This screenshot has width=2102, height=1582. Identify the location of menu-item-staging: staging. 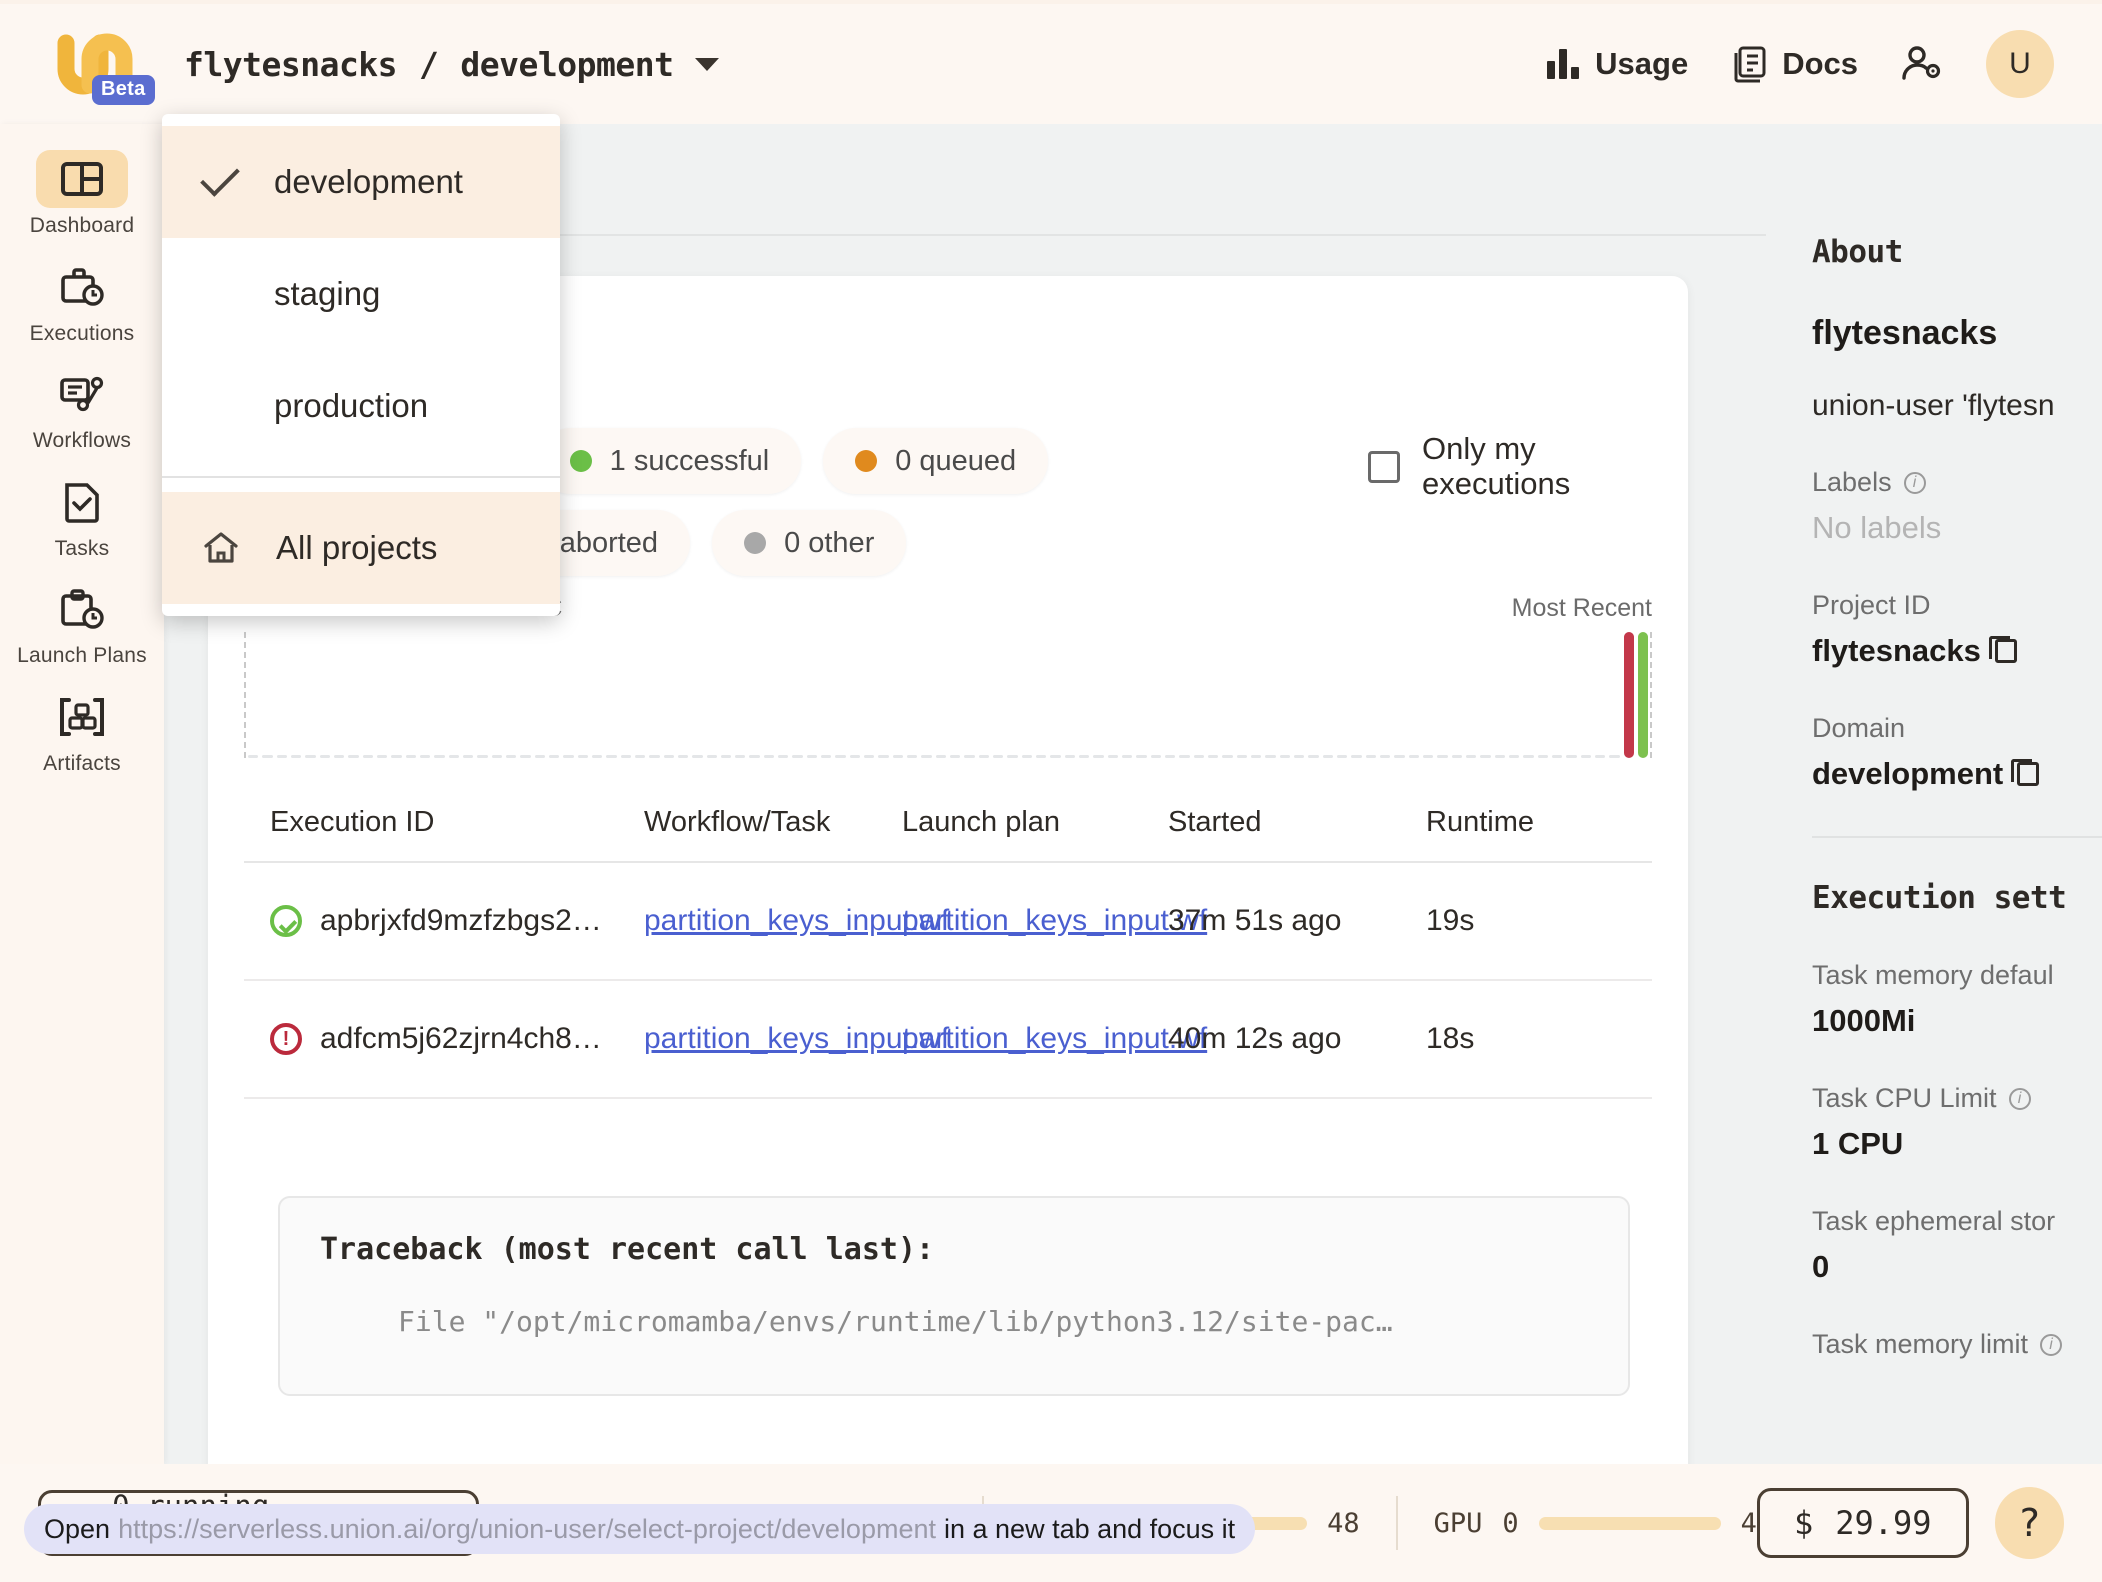
(361, 294).